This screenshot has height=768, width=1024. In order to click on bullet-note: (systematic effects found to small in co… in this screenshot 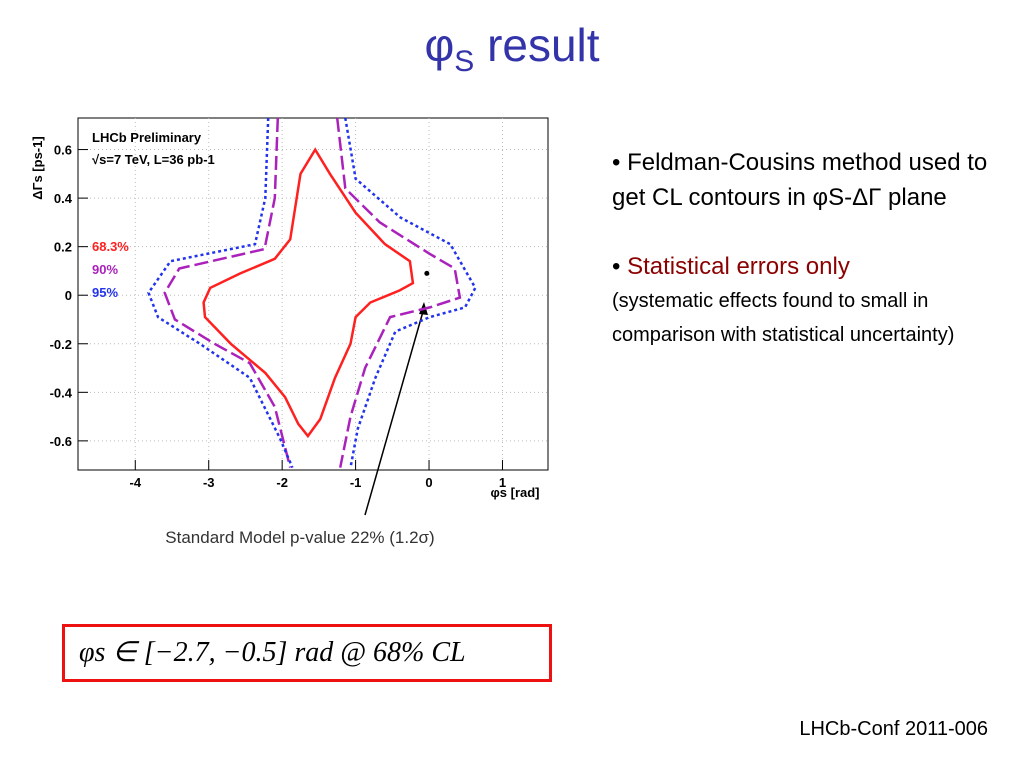, I will do `click(783, 318)`.